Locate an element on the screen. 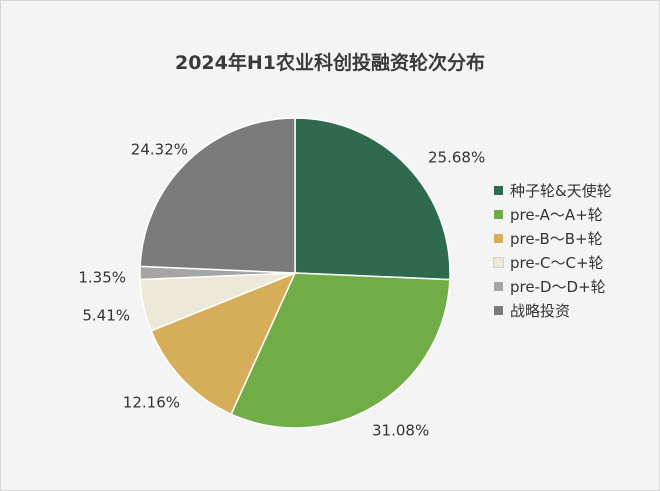 This screenshot has height=491, width=660. legend-item: pre-B～B+轮 is located at coordinates (553, 238).